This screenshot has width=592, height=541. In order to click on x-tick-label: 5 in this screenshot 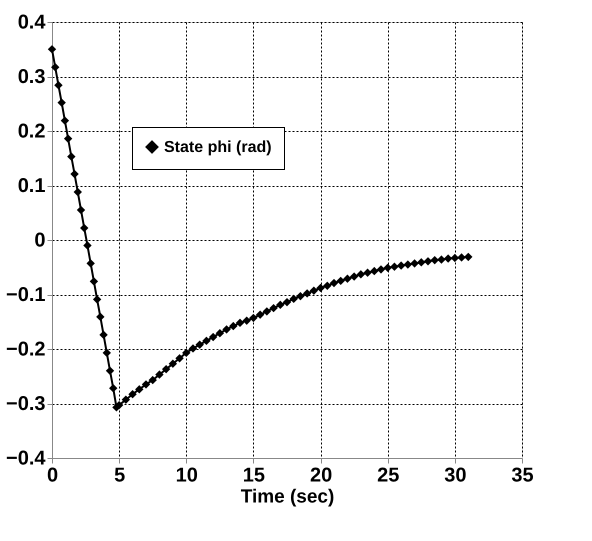, I will do `click(120, 475)`.